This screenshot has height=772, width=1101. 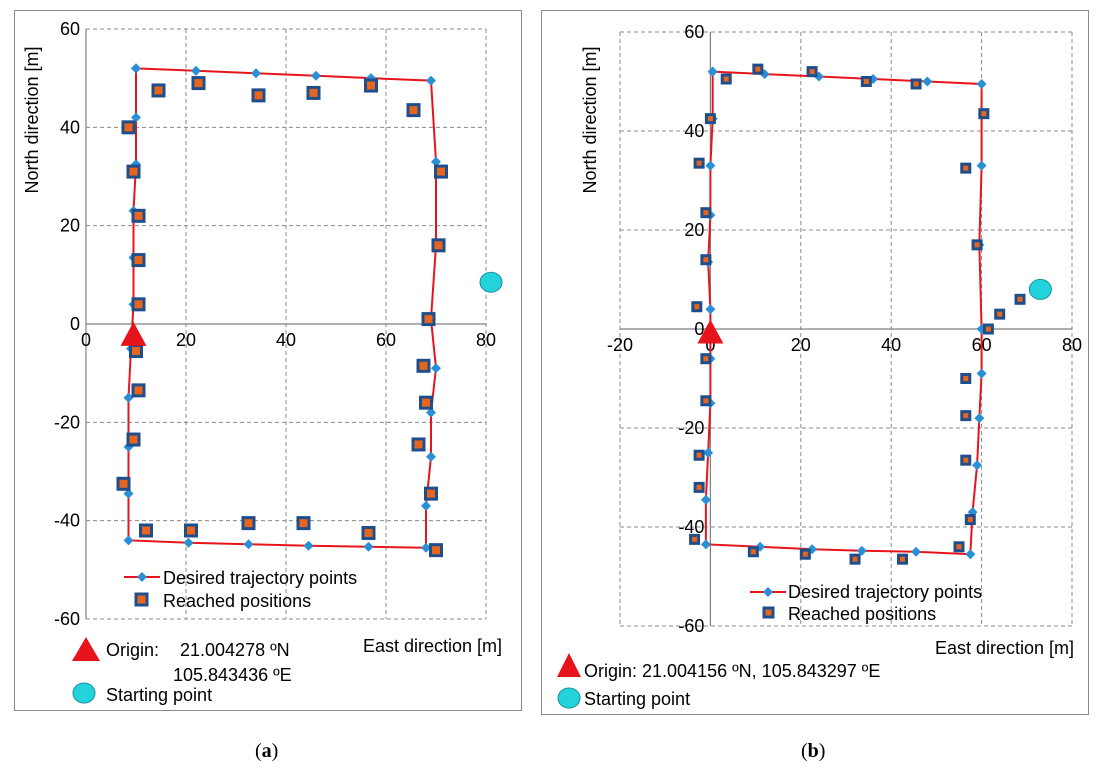 I want to click on legend-reached-label: Reached positions, so click(x=862, y=614).